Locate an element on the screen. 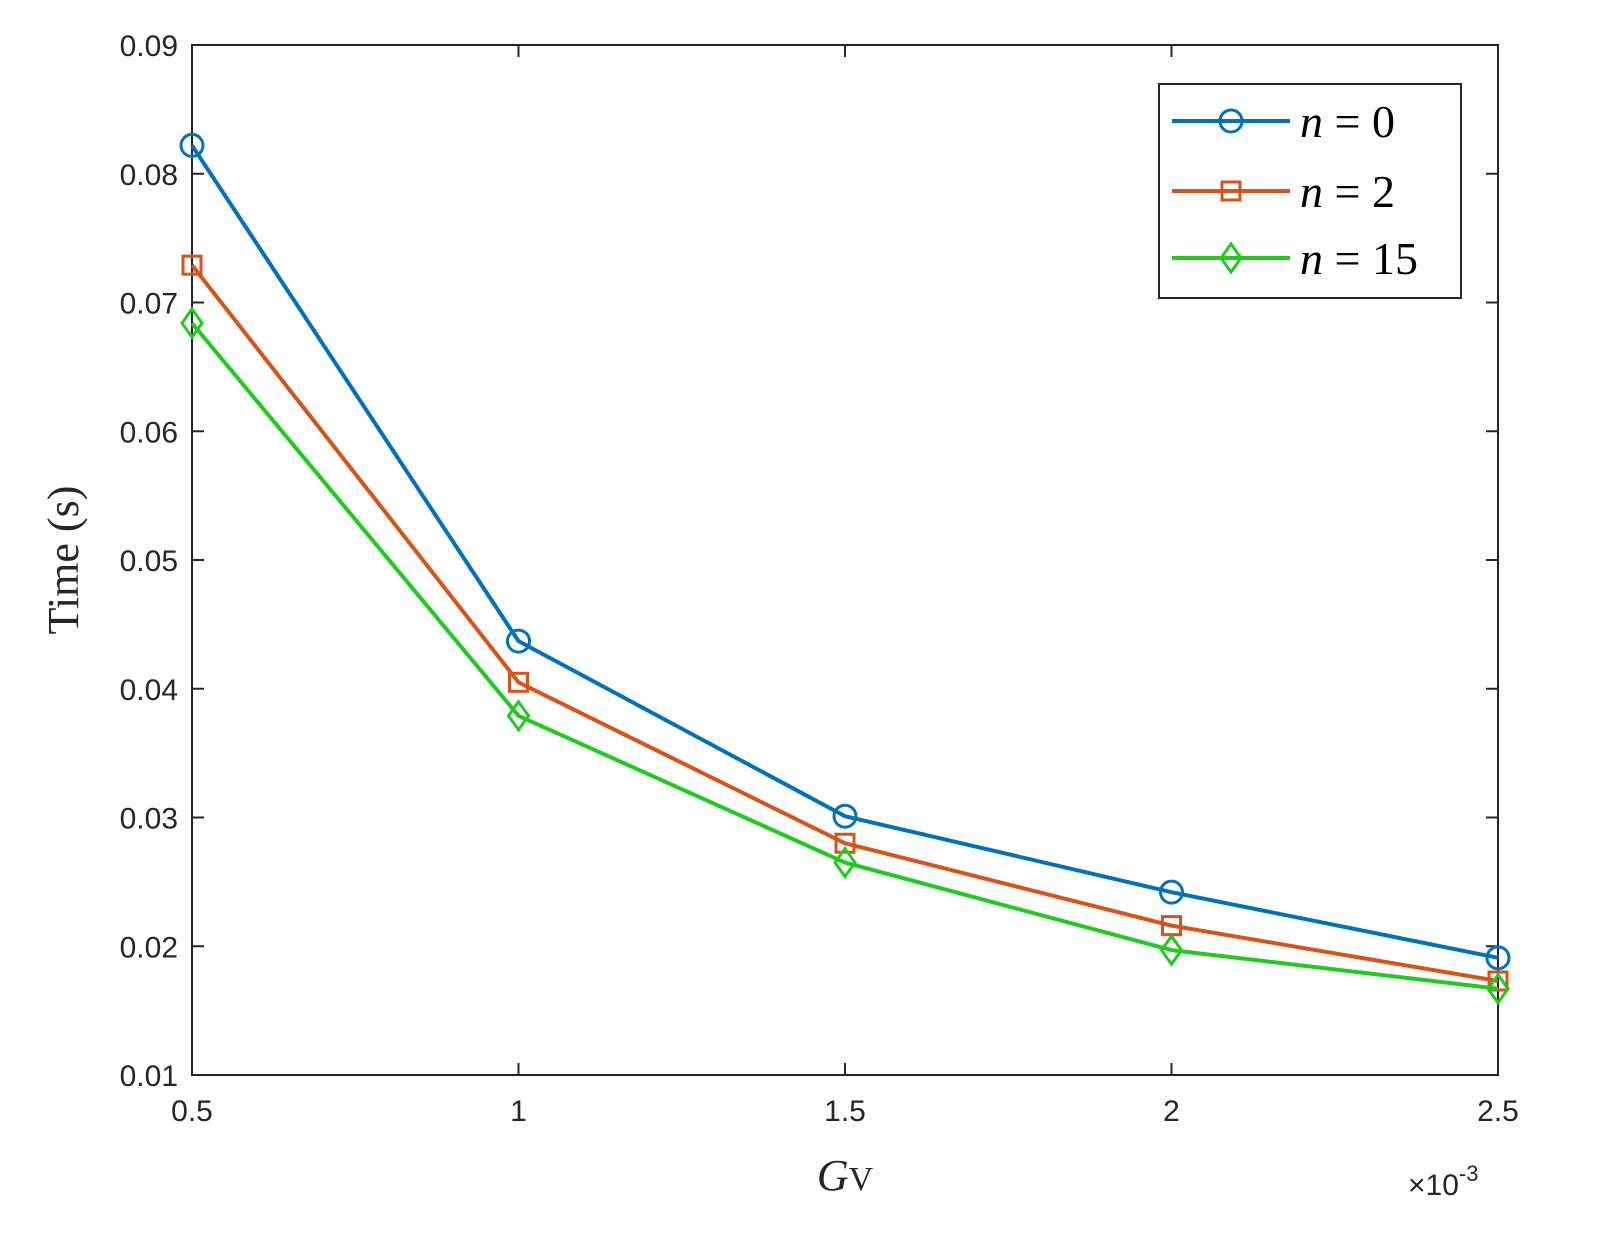 Image resolution: width=1602 pixels, height=1240 pixels. legend-item: n = 15 is located at coordinates (1295, 258).